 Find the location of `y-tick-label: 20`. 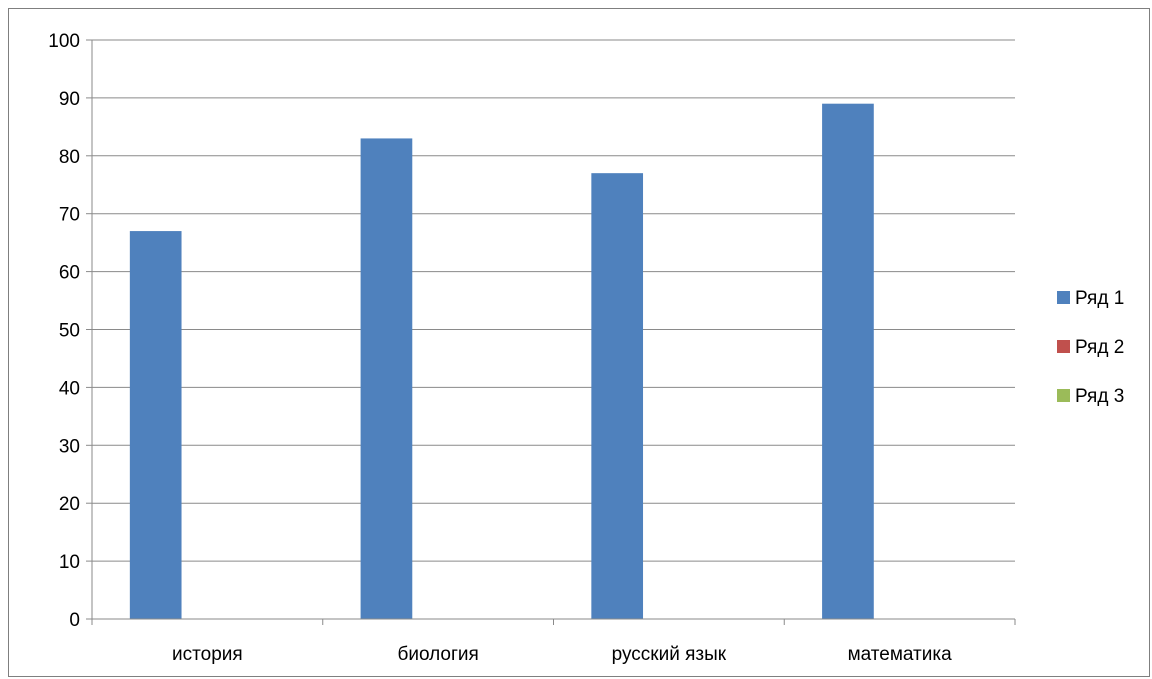

y-tick-label: 20 is located at coordinates (69, 504).